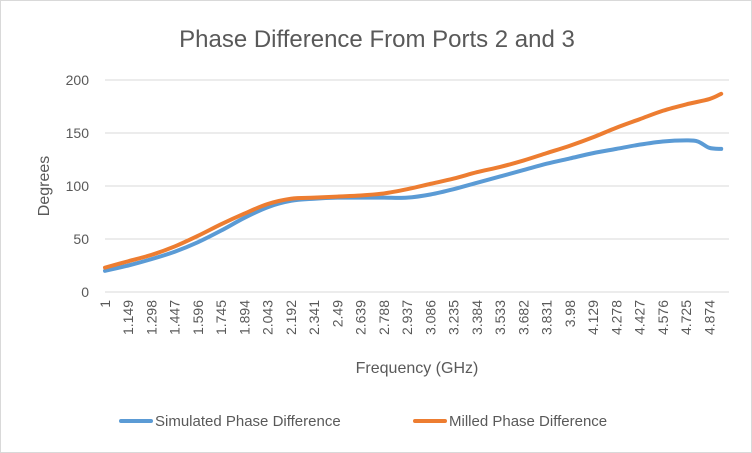 The width and height of the screenshot is (752, 453). I want to click on y-axis-ticks: 0 50 100 150 200, so click(78, 186).